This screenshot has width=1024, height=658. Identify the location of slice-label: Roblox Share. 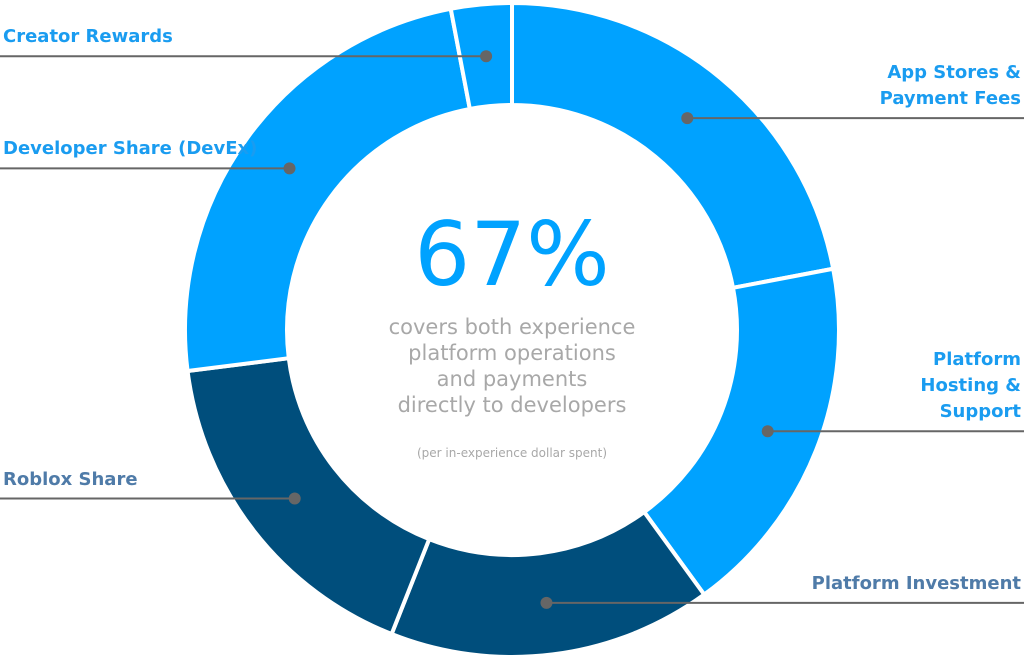
(70, 479).